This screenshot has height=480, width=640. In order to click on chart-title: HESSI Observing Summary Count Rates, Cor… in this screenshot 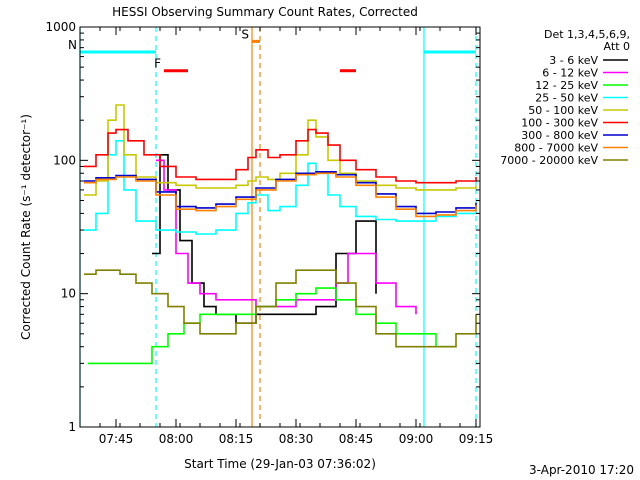, I will do `click(265, 12)`.